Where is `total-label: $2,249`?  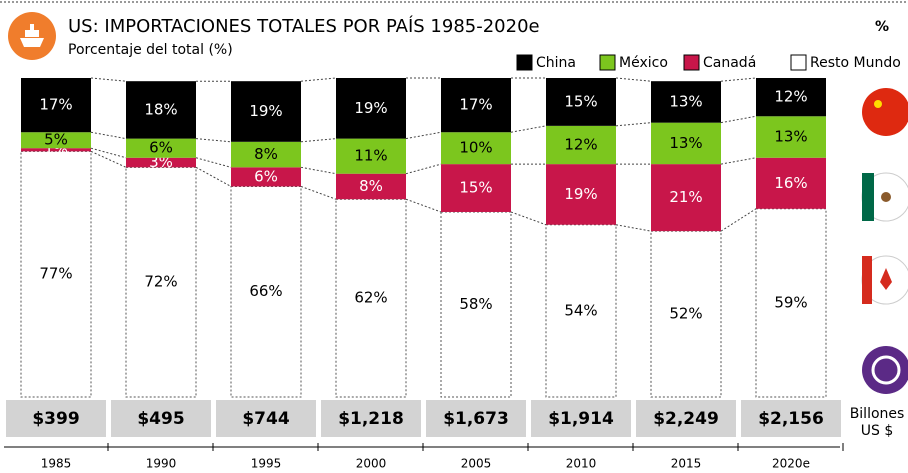
total-label: $2,249 is located at coordinates (686, 419).